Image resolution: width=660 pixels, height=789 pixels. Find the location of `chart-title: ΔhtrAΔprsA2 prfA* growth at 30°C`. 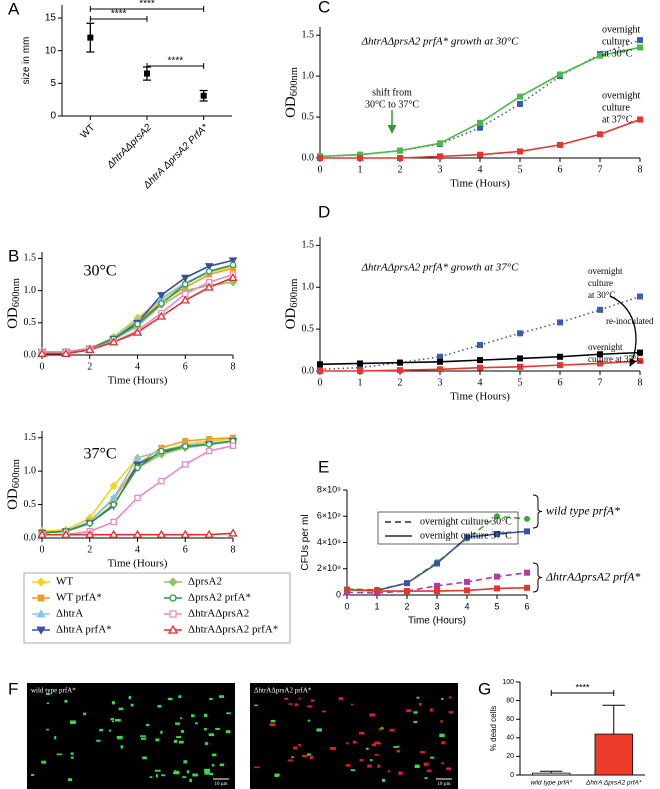

chart-title: ΔhtrAΔprsA2 prfA* growth at 30°C is located at coordinates (440, 42).